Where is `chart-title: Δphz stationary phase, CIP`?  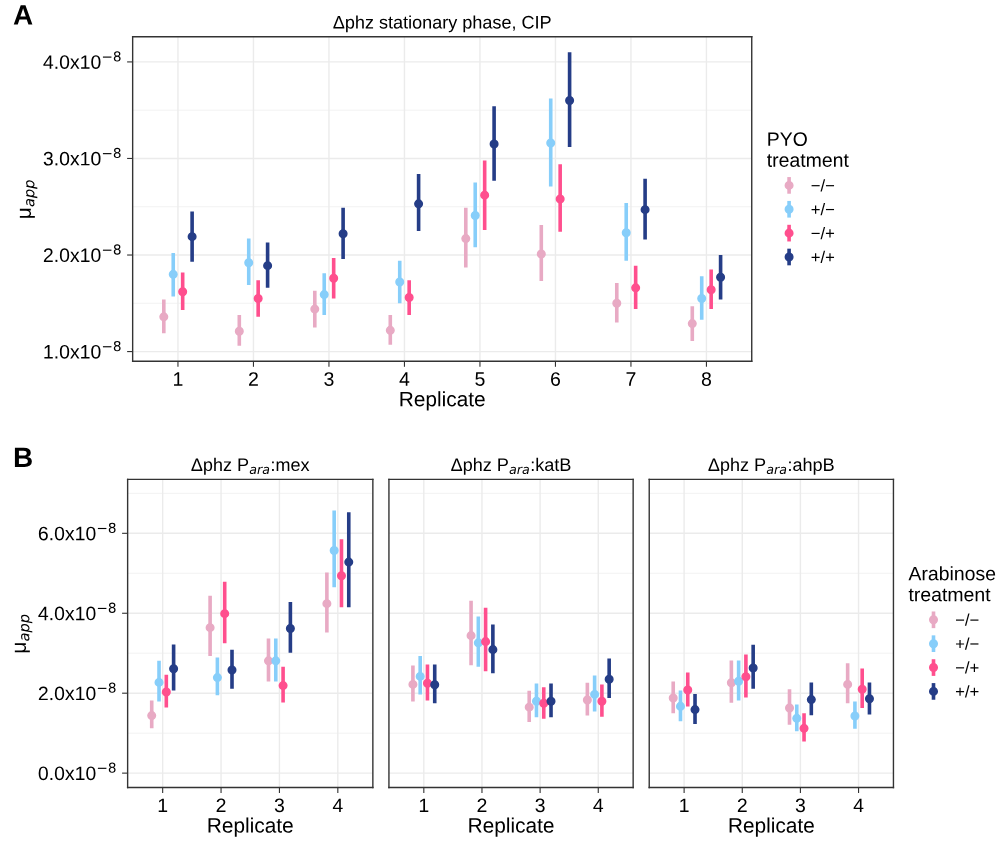 chart-title: Δphz stationary phase, CIP is located at coordinates (442, 24).